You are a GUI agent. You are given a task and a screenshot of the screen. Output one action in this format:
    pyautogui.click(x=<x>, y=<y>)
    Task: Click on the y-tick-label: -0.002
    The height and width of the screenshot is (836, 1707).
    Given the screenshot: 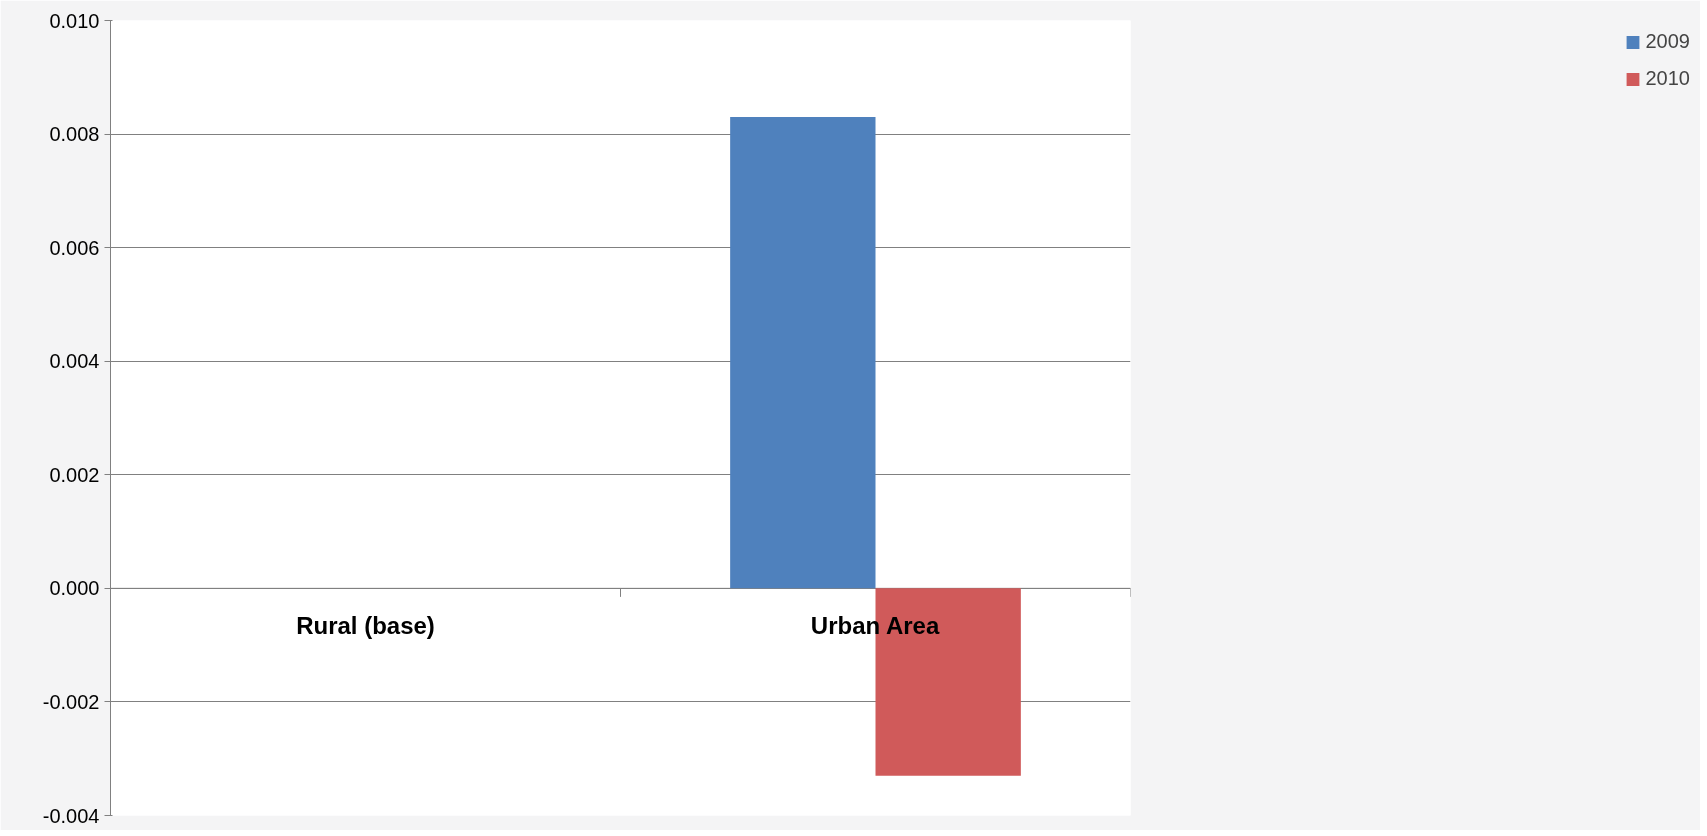 What is the action you would take?
    pyautogui.click(x=71, y=701)
    